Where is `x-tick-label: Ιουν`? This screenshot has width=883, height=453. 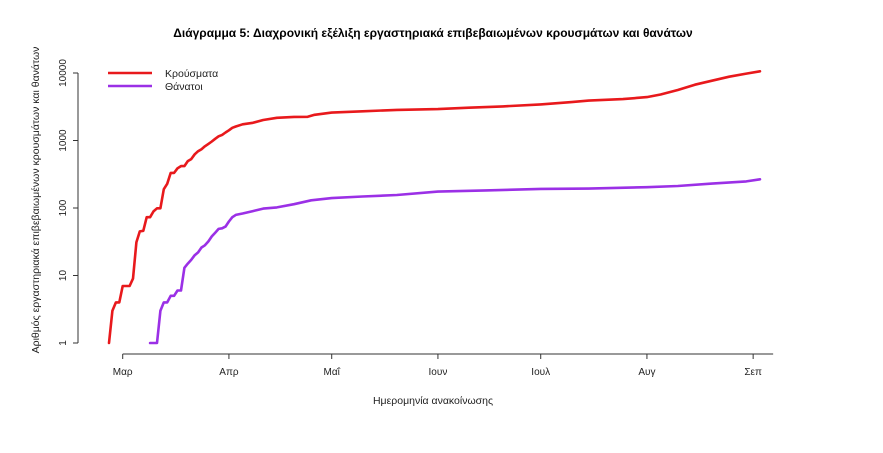
x-tick-label: Ιουν is located at coordinates (438, 372).